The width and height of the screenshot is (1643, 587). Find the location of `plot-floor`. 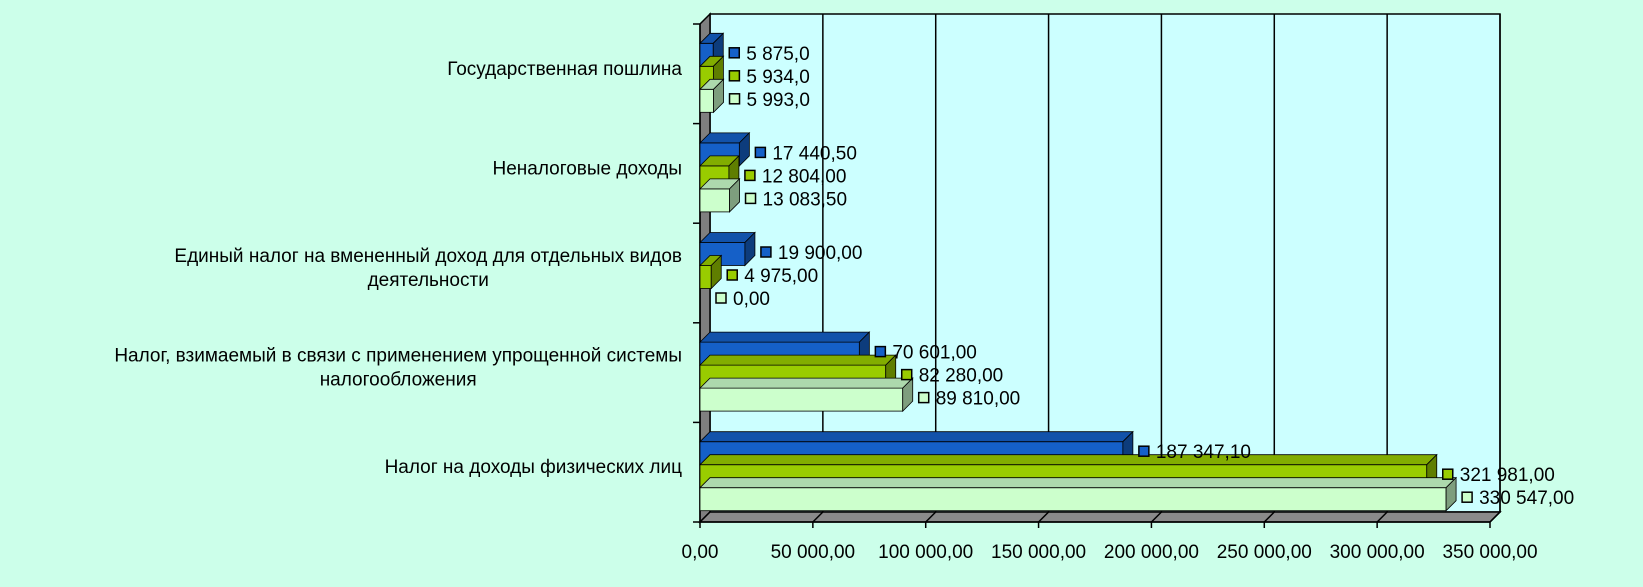

plot-floor is located at coordinates (1100, 517).